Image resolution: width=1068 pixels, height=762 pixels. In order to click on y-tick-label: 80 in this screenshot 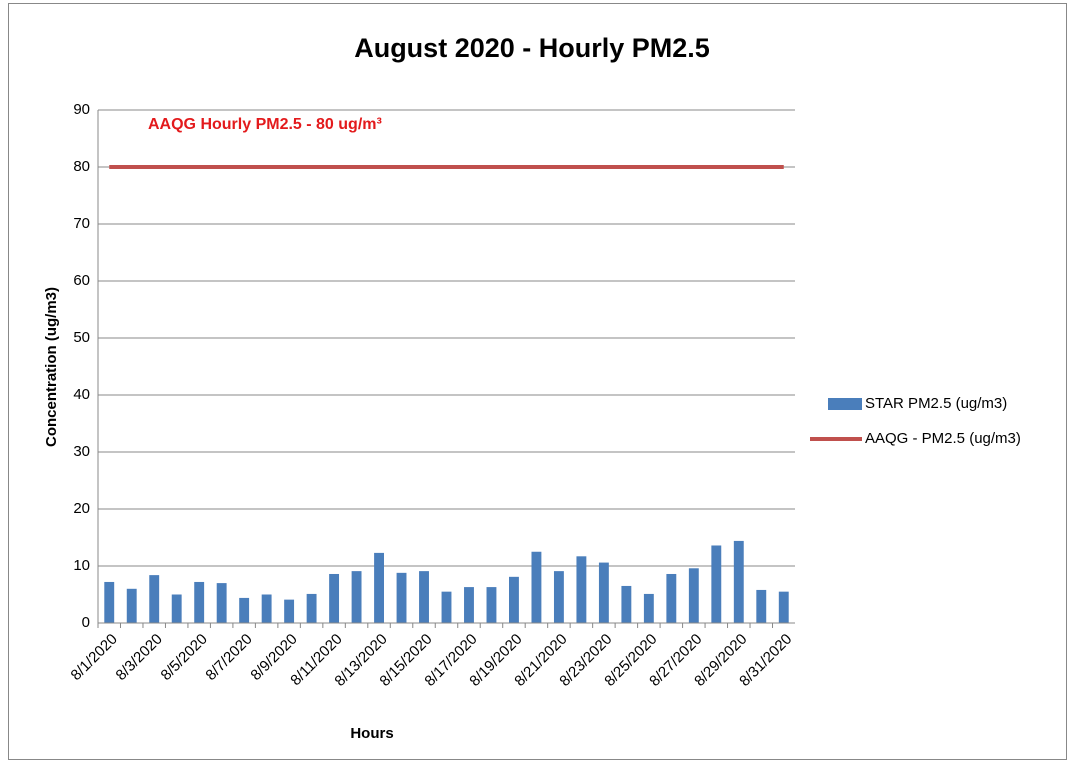, I will do `click(81, 166)`.